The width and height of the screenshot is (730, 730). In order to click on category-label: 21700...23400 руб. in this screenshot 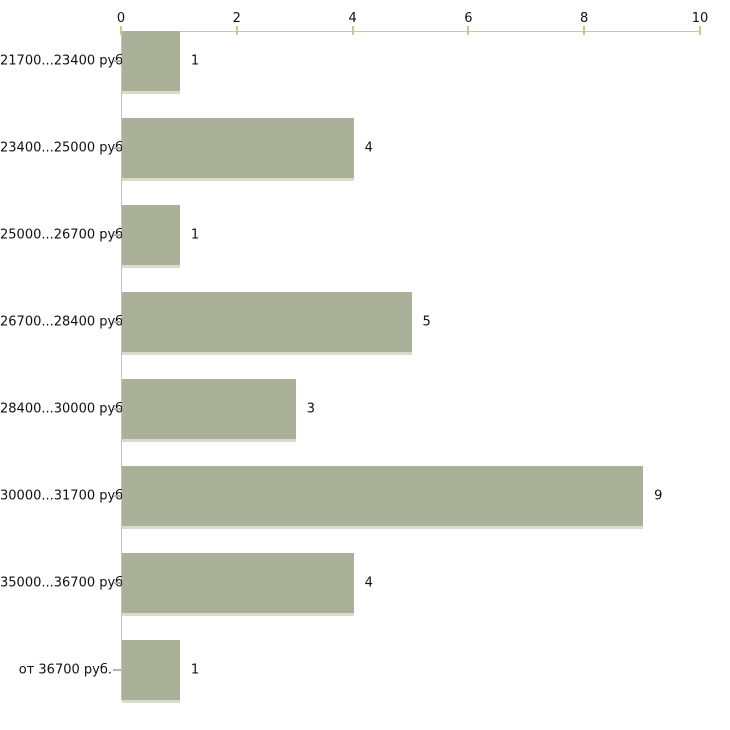, I will do `click(64, 61)`.